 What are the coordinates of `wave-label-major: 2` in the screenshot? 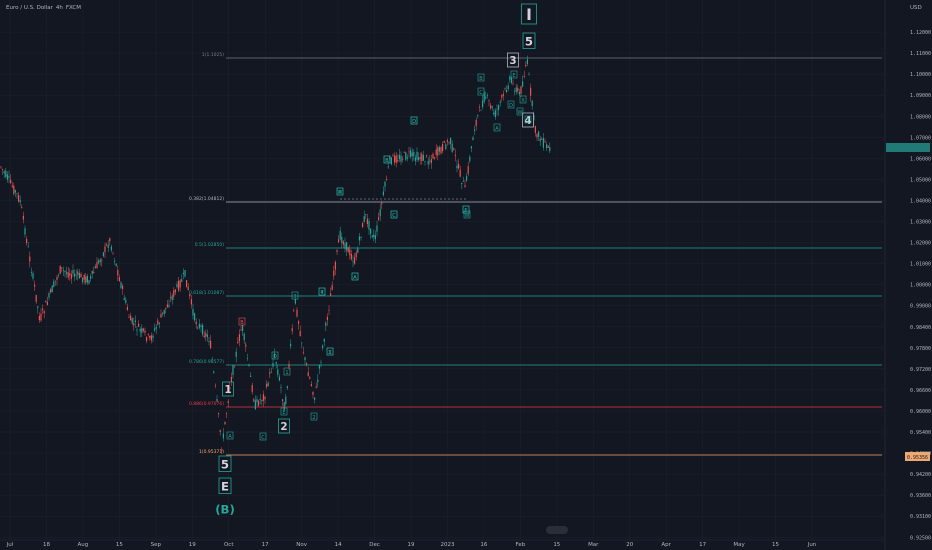 It's located at (283, 427).